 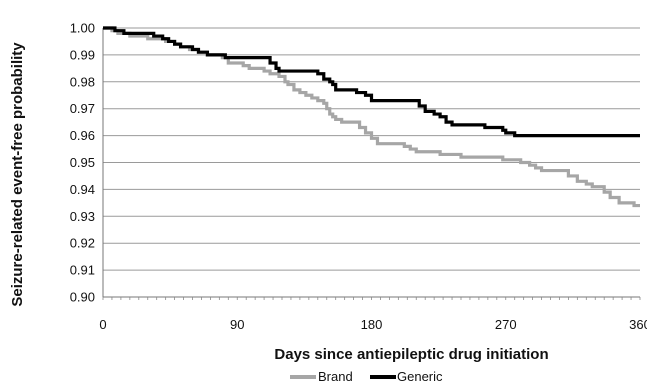 I want to click on y-tick-label: 0.97, so click(x=82, y=108).